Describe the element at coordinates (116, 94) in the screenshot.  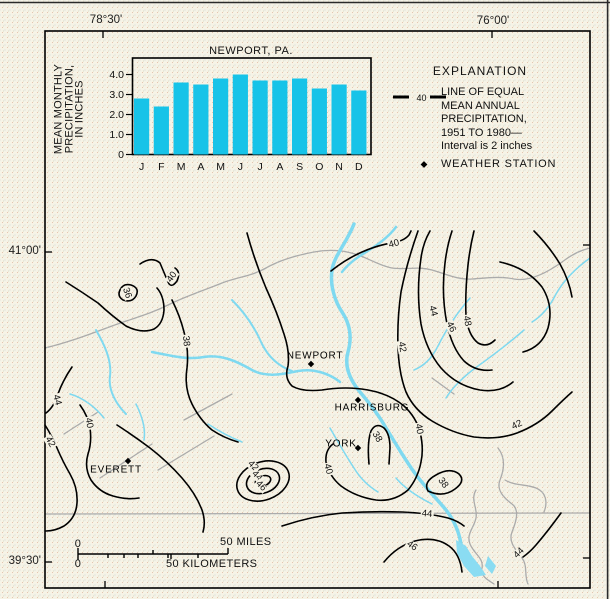
I see `y-tick-label: 3.0` at that location.